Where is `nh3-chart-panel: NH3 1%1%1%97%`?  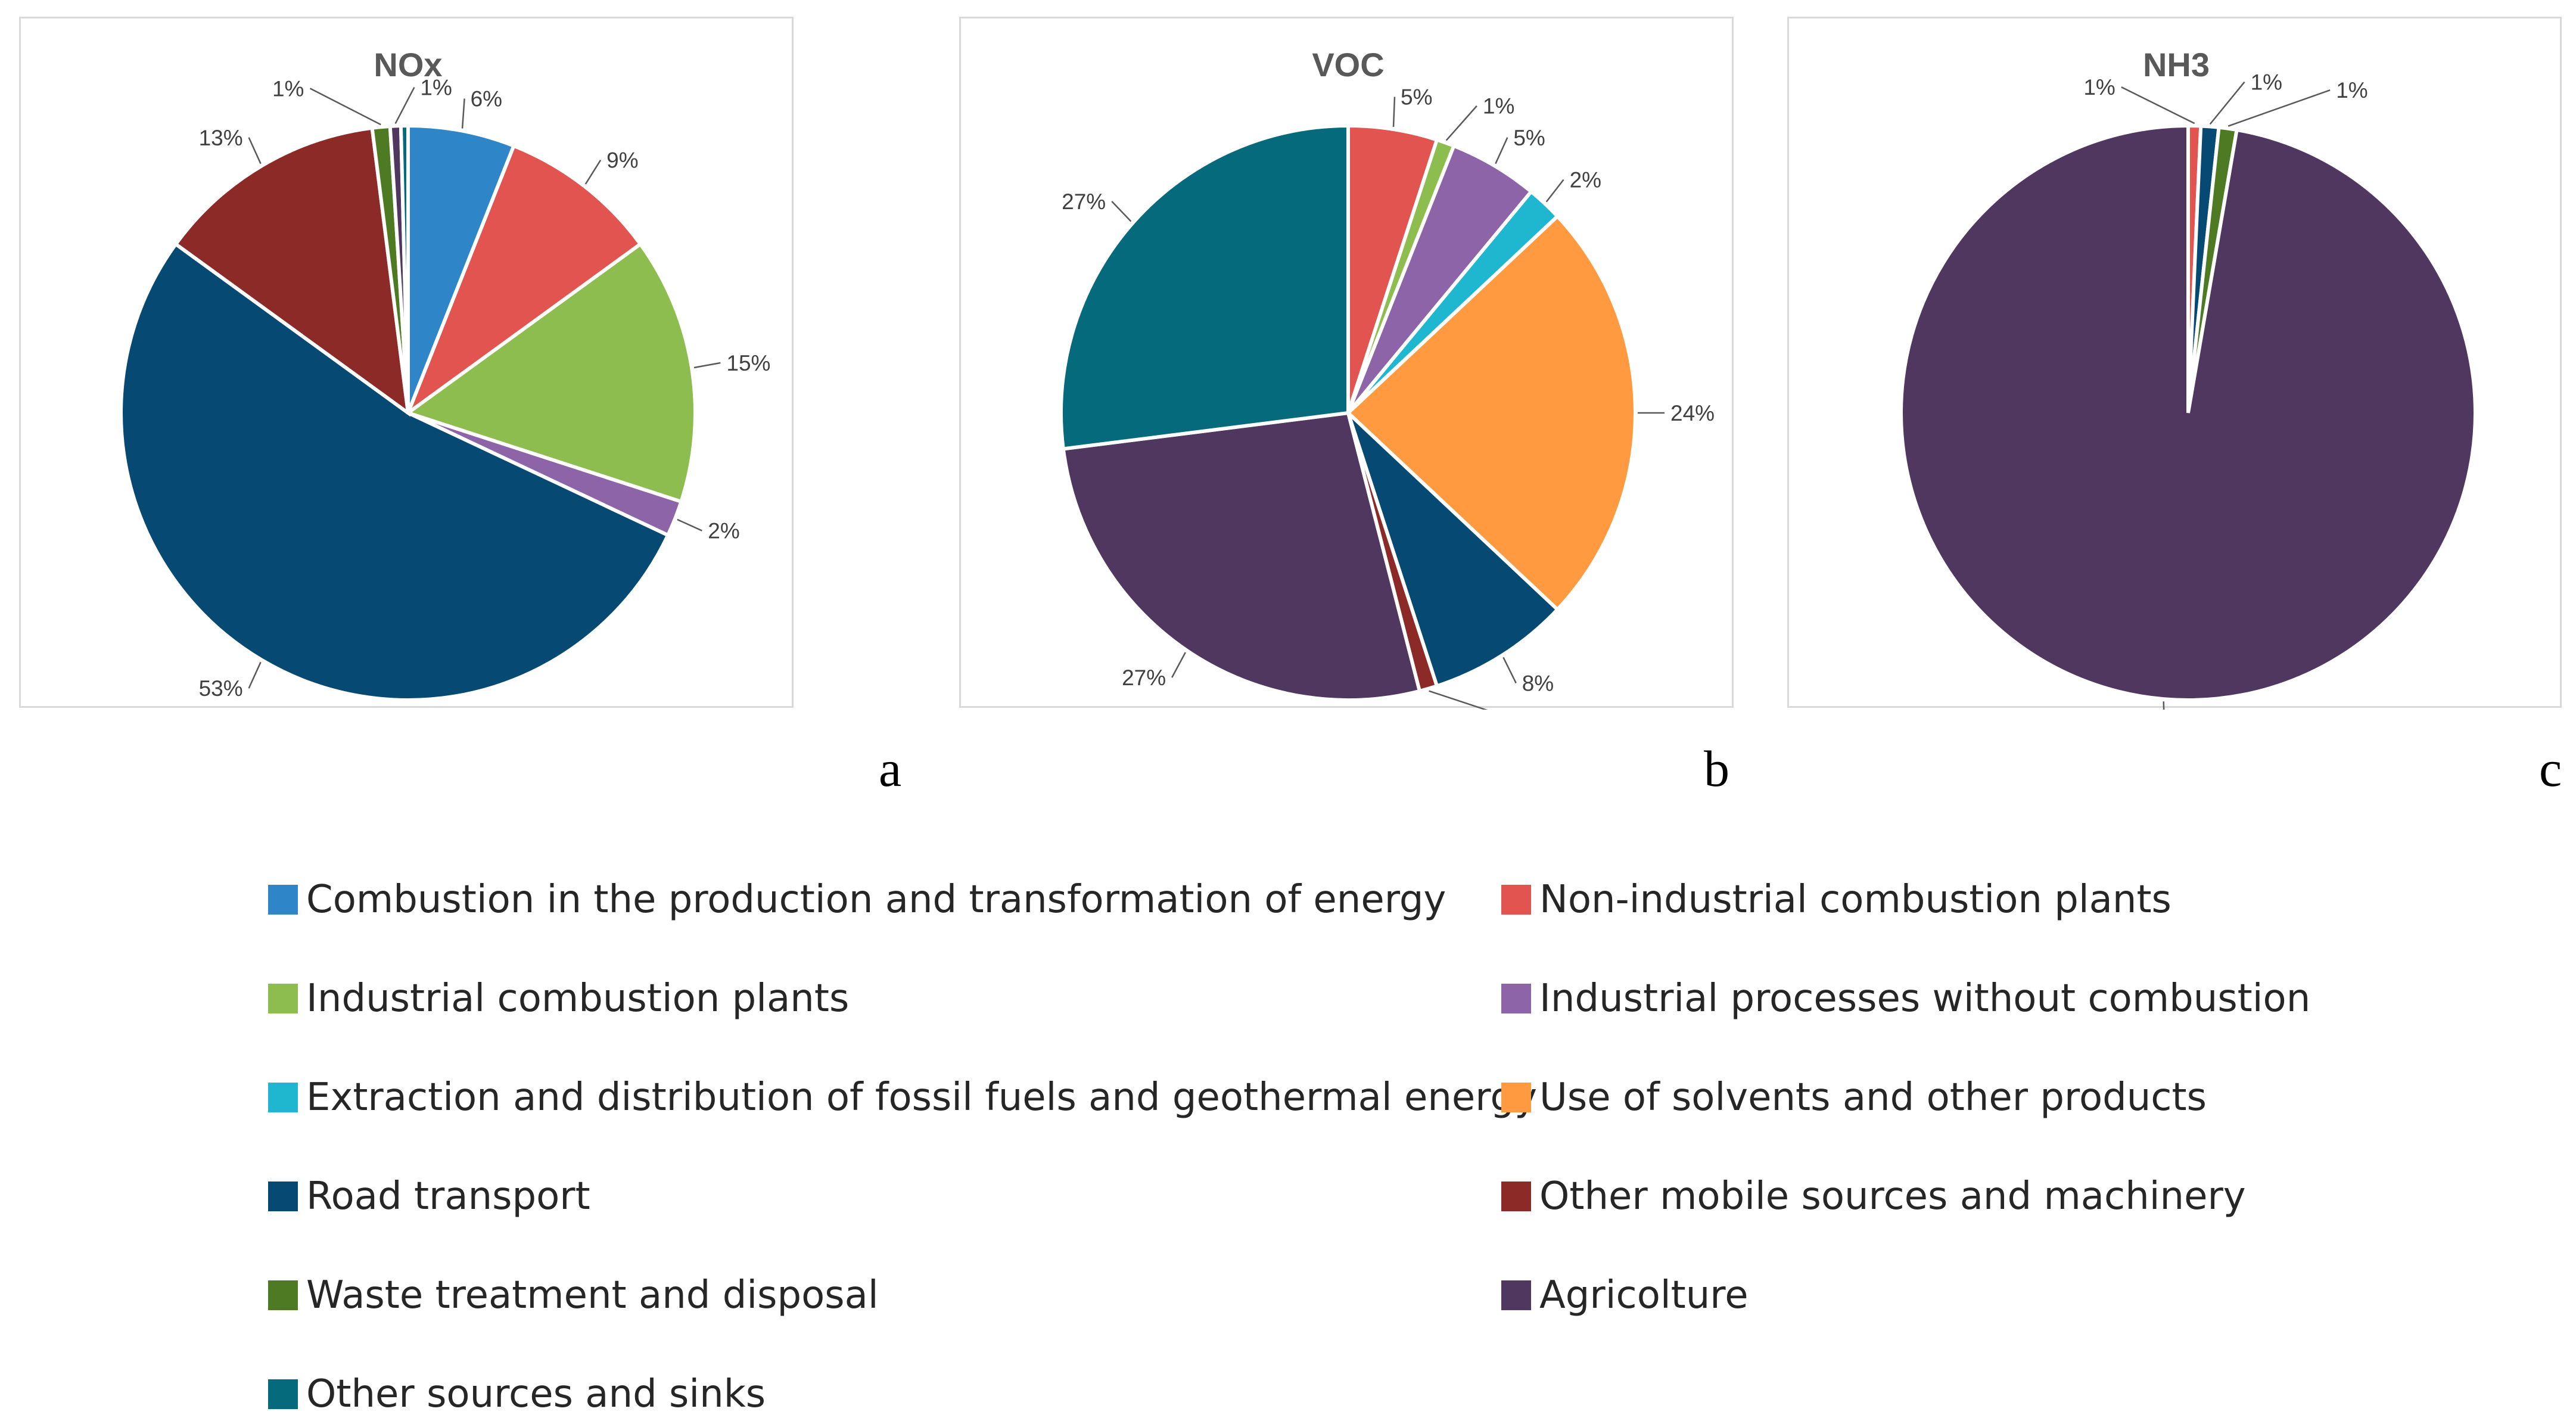 nh3-chart-panel: NH3 1%1%1%97% is located at coordinates (2174, 363).